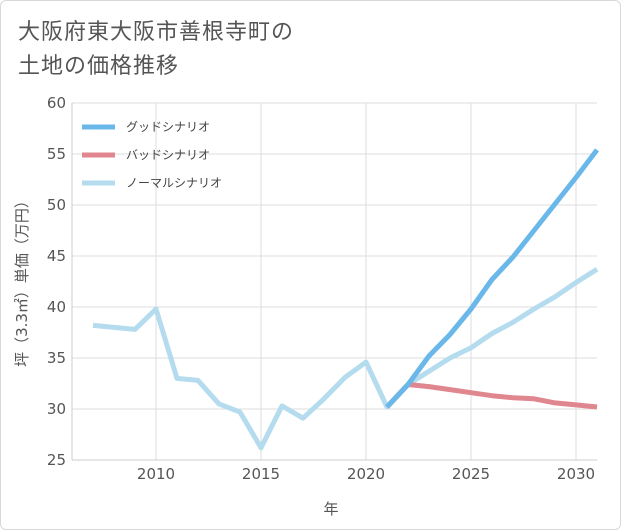 This screenshot has width=621, height=530. Describe the element at coordinates (156, 474) in the screenshot. I see `x-tick-label: 2010` at that location.